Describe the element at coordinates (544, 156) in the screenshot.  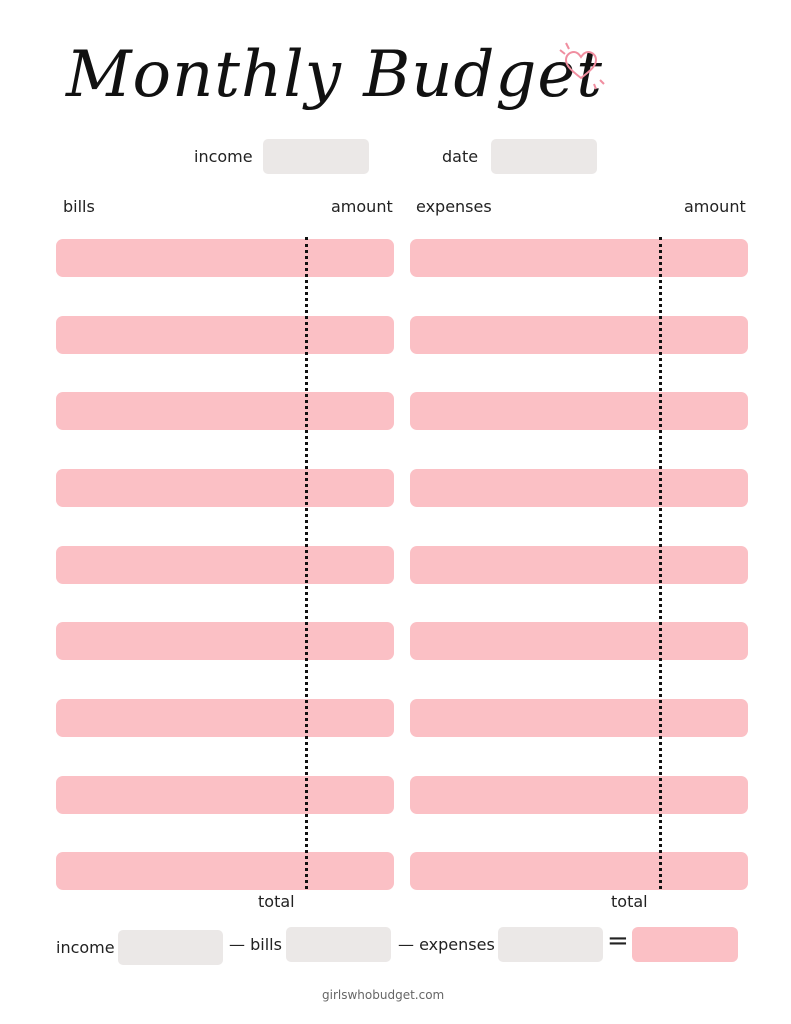
I see `date-field` at that location.